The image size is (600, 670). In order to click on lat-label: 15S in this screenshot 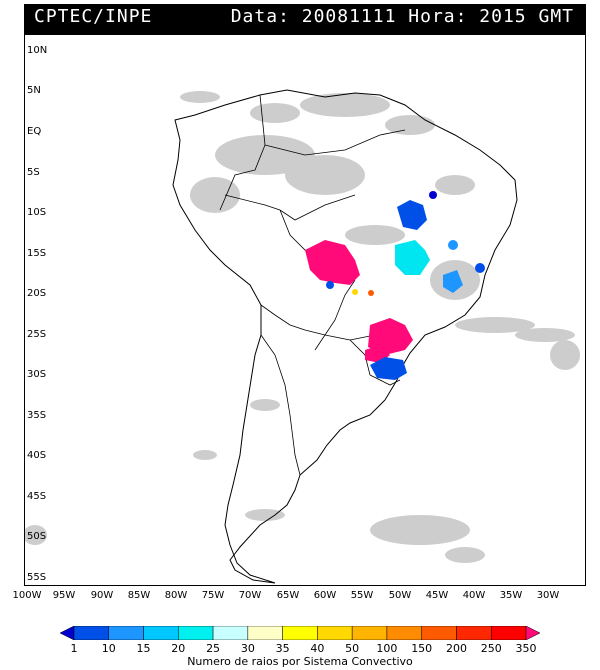, I will do `click(37, 253)`.